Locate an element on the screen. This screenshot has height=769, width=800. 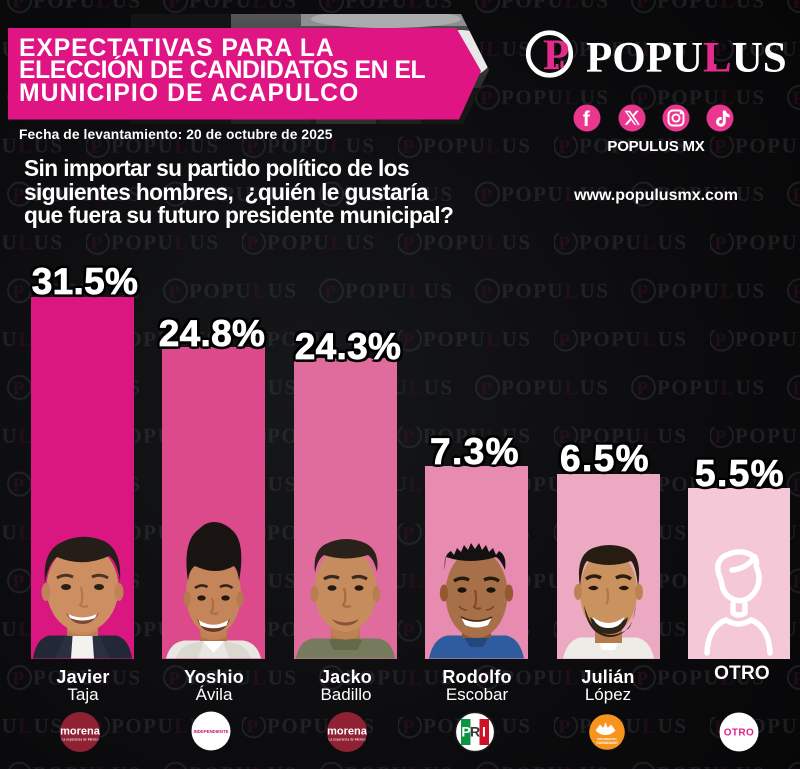
svg-text: OTRO is located at coordinates (739, 733).